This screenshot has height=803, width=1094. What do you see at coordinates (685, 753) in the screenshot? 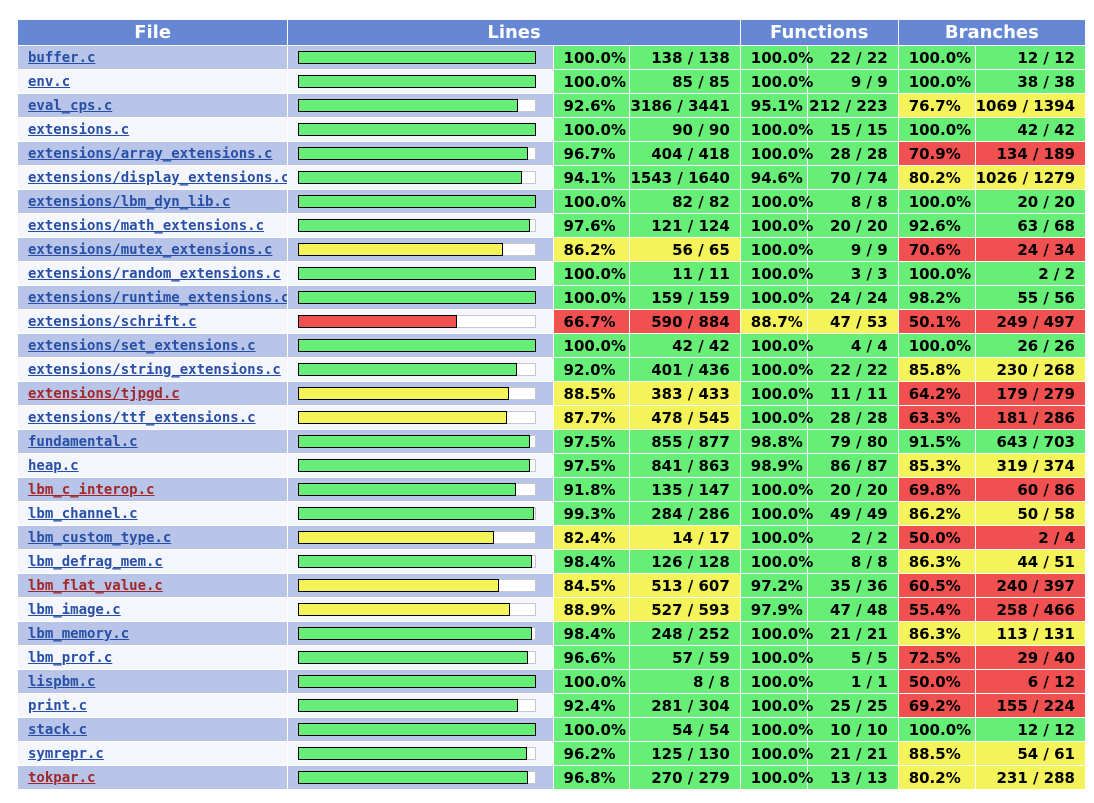
I see `lines-count: 125 / 130` at bounding box center [685, 753].